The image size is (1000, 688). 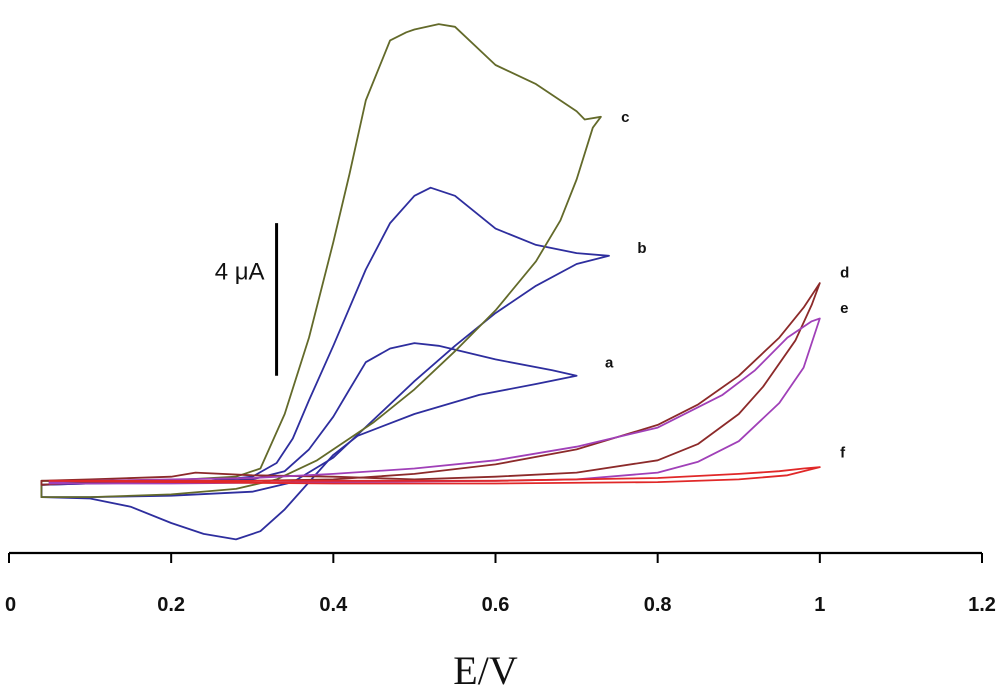 I want to click on x-tick-label: 0, so click(x=10, y=605).